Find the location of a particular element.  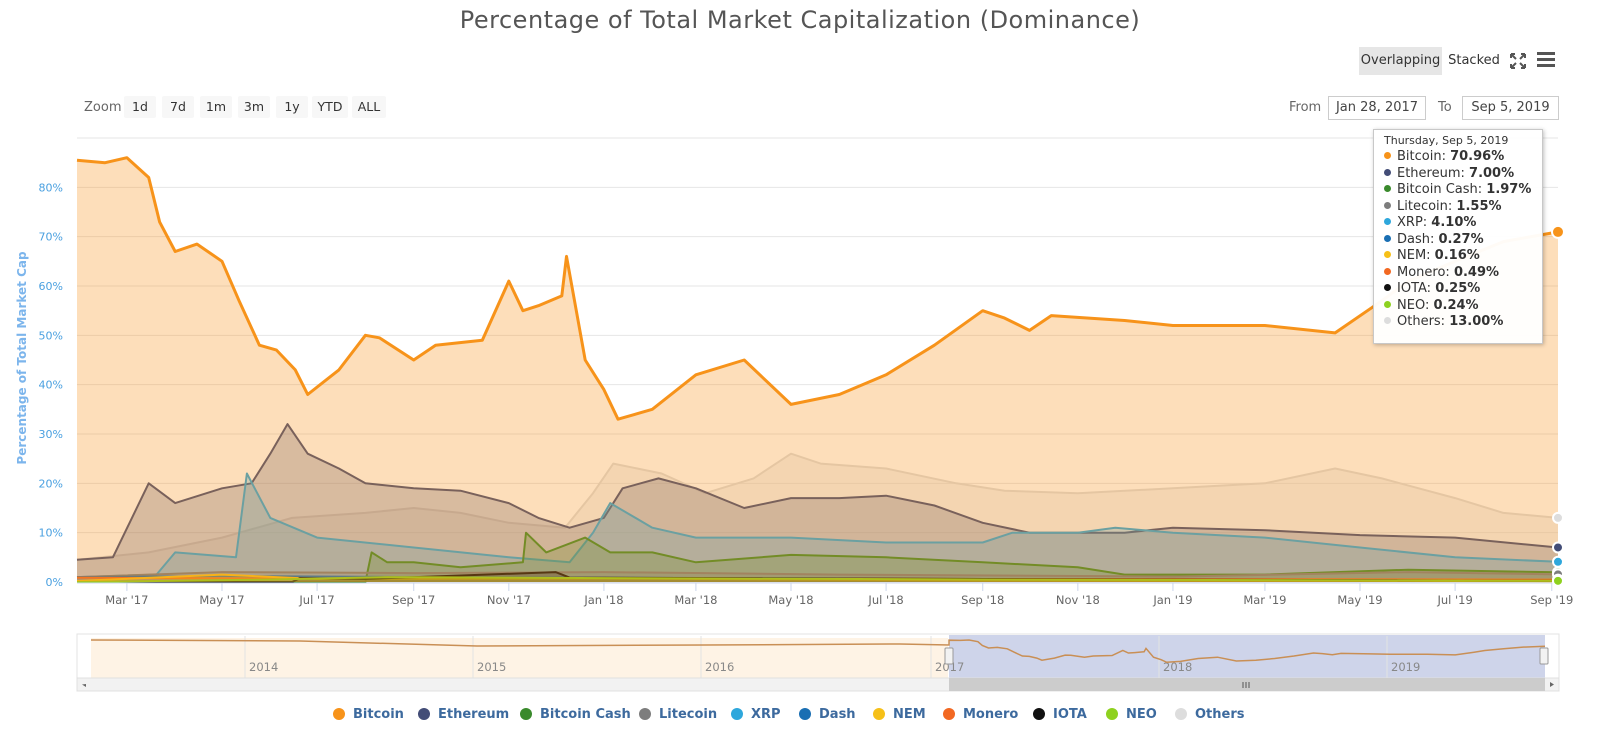

area-xrp is located at coordinates (817, 527).